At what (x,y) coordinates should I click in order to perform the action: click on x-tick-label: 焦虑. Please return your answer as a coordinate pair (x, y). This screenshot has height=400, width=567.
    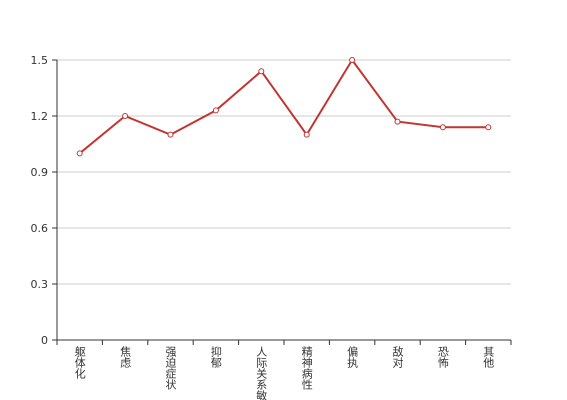
    Looking at the image, I should click on (125, 357).